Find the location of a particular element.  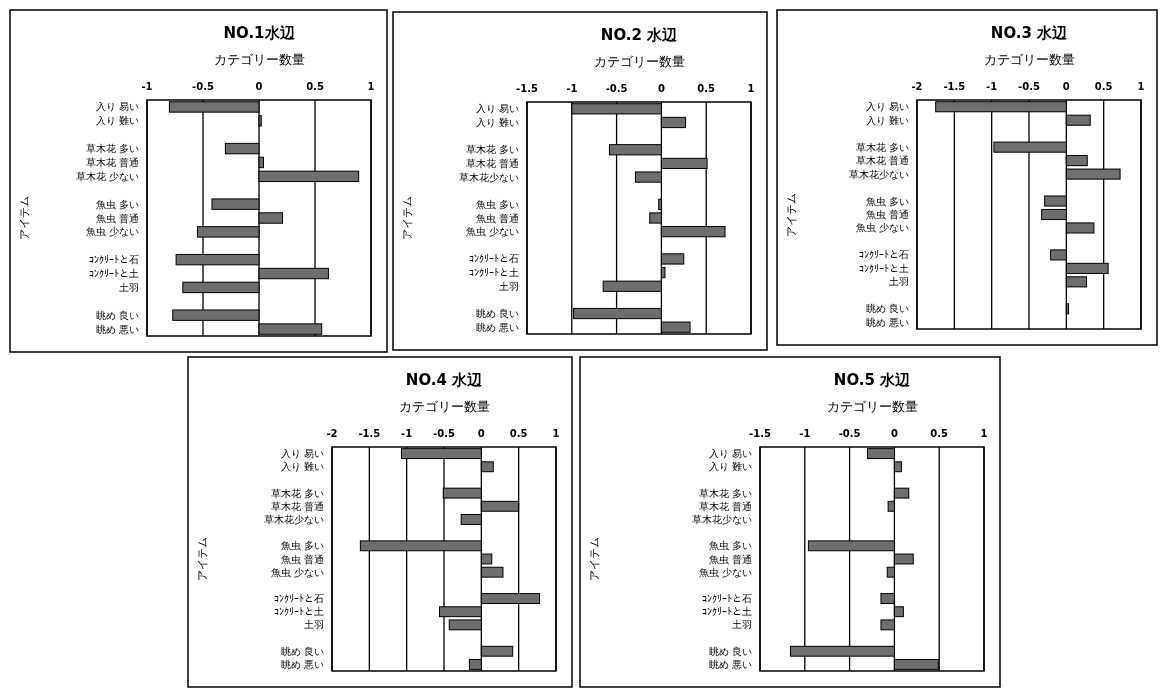

chart-title: NO.5 水辺 is located at coordinates (872, 380).